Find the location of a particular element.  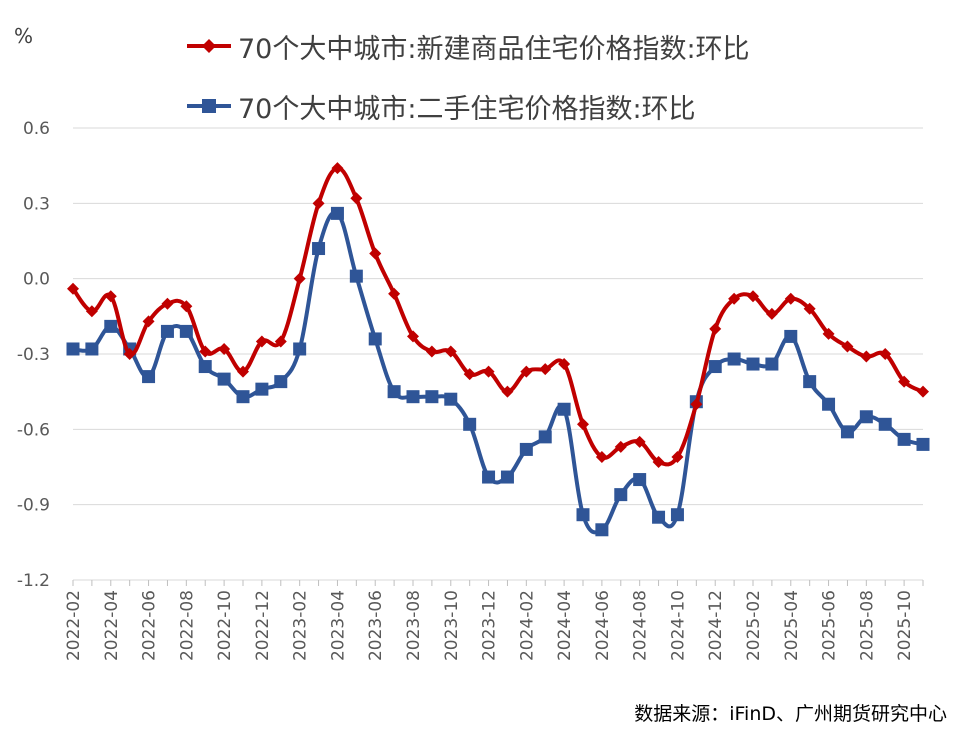

legend-item-new-homes: 70个大中城市:新建商品住宅价格指数:环比 is located at coordinates (468, 46).